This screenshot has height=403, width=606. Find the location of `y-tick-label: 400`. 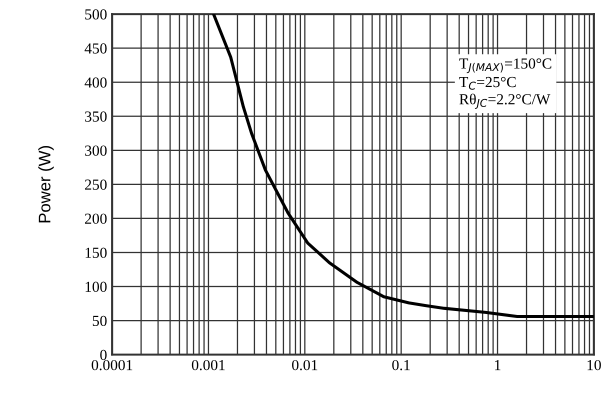

y-tick-label: 400 is located at coordinates (95, 82).